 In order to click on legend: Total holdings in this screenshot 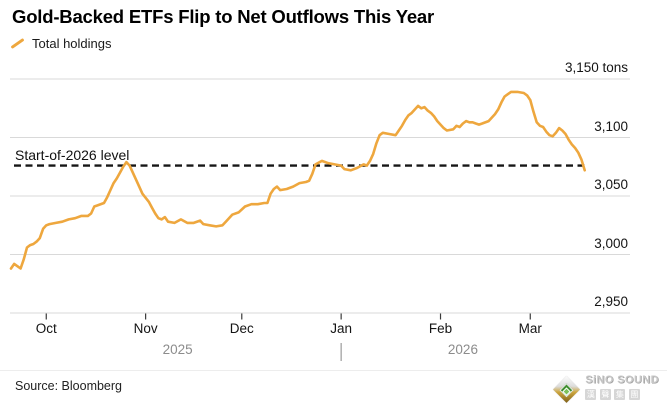, I will do `click(61, 43)`.